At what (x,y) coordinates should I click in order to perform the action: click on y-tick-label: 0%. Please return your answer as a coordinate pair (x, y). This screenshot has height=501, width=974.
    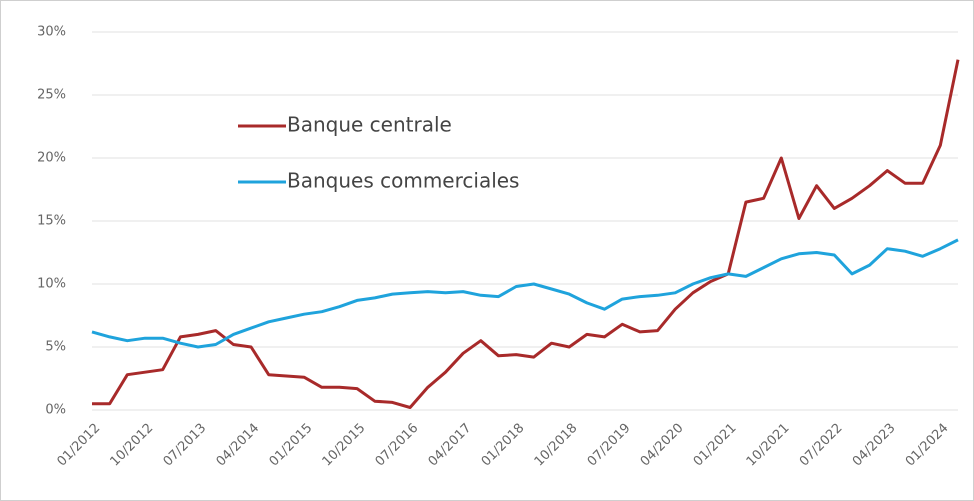
    Looking at the image, I should click on (55, 410).